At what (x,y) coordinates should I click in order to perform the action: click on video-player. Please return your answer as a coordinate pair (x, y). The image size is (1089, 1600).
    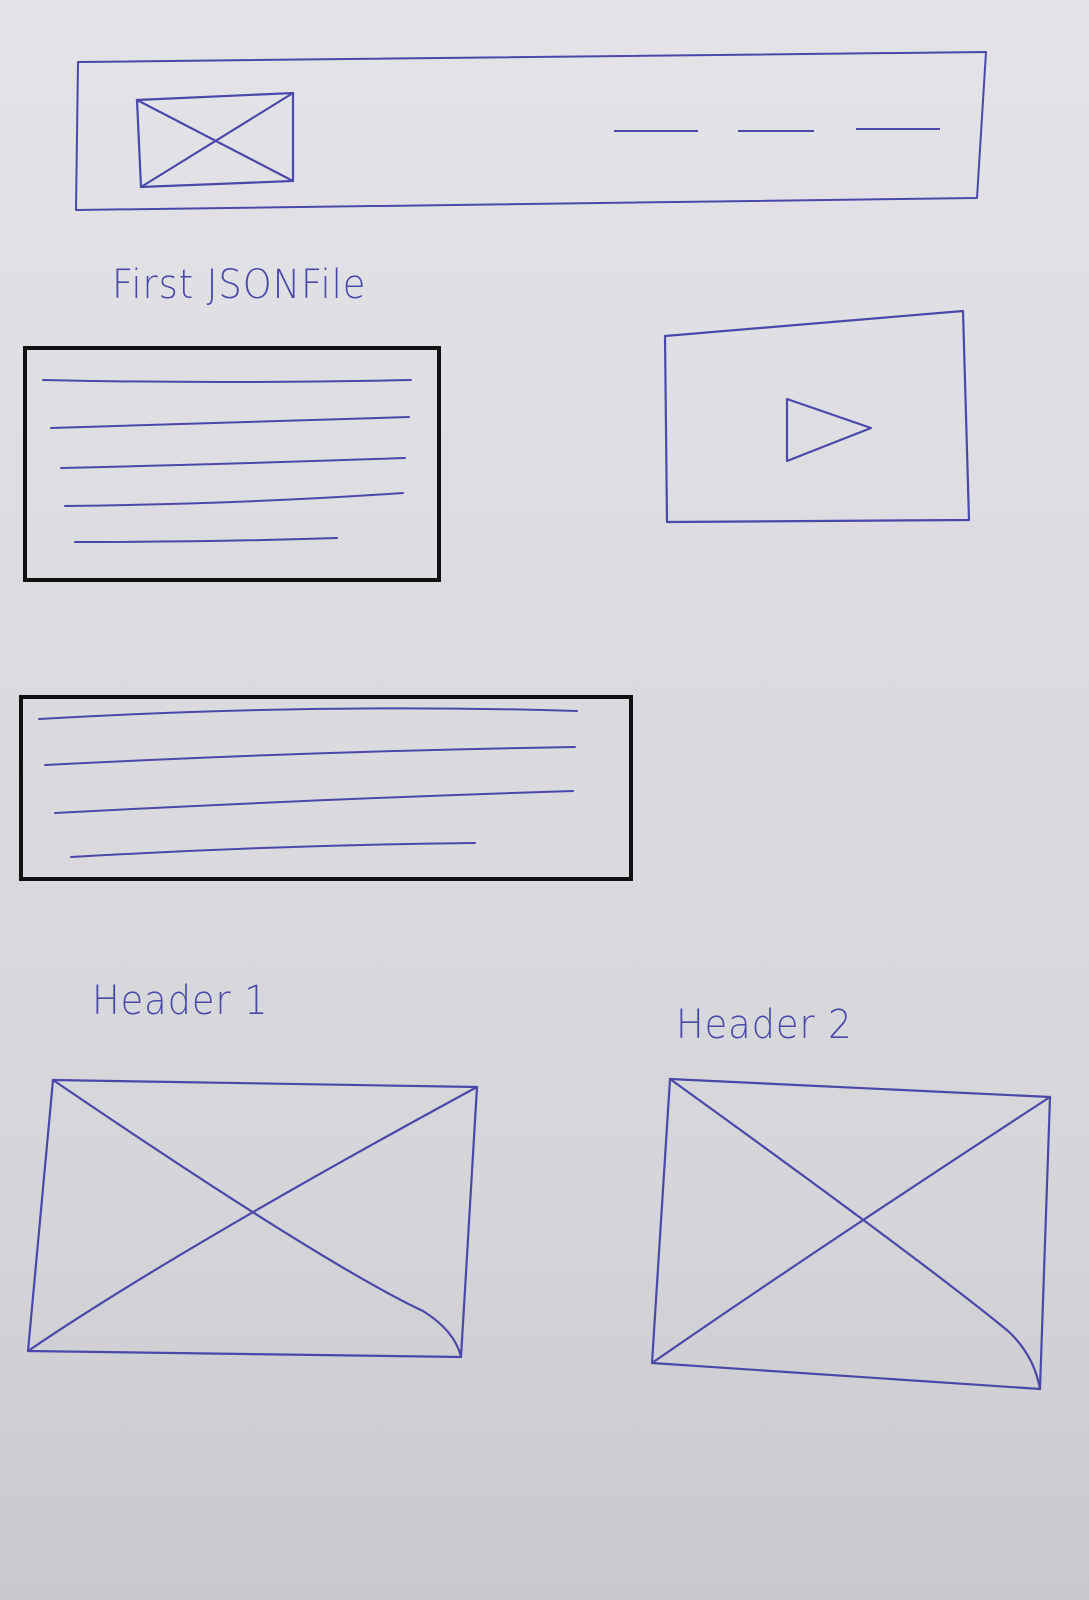
    Looking at the image, I should click on (820, 421).